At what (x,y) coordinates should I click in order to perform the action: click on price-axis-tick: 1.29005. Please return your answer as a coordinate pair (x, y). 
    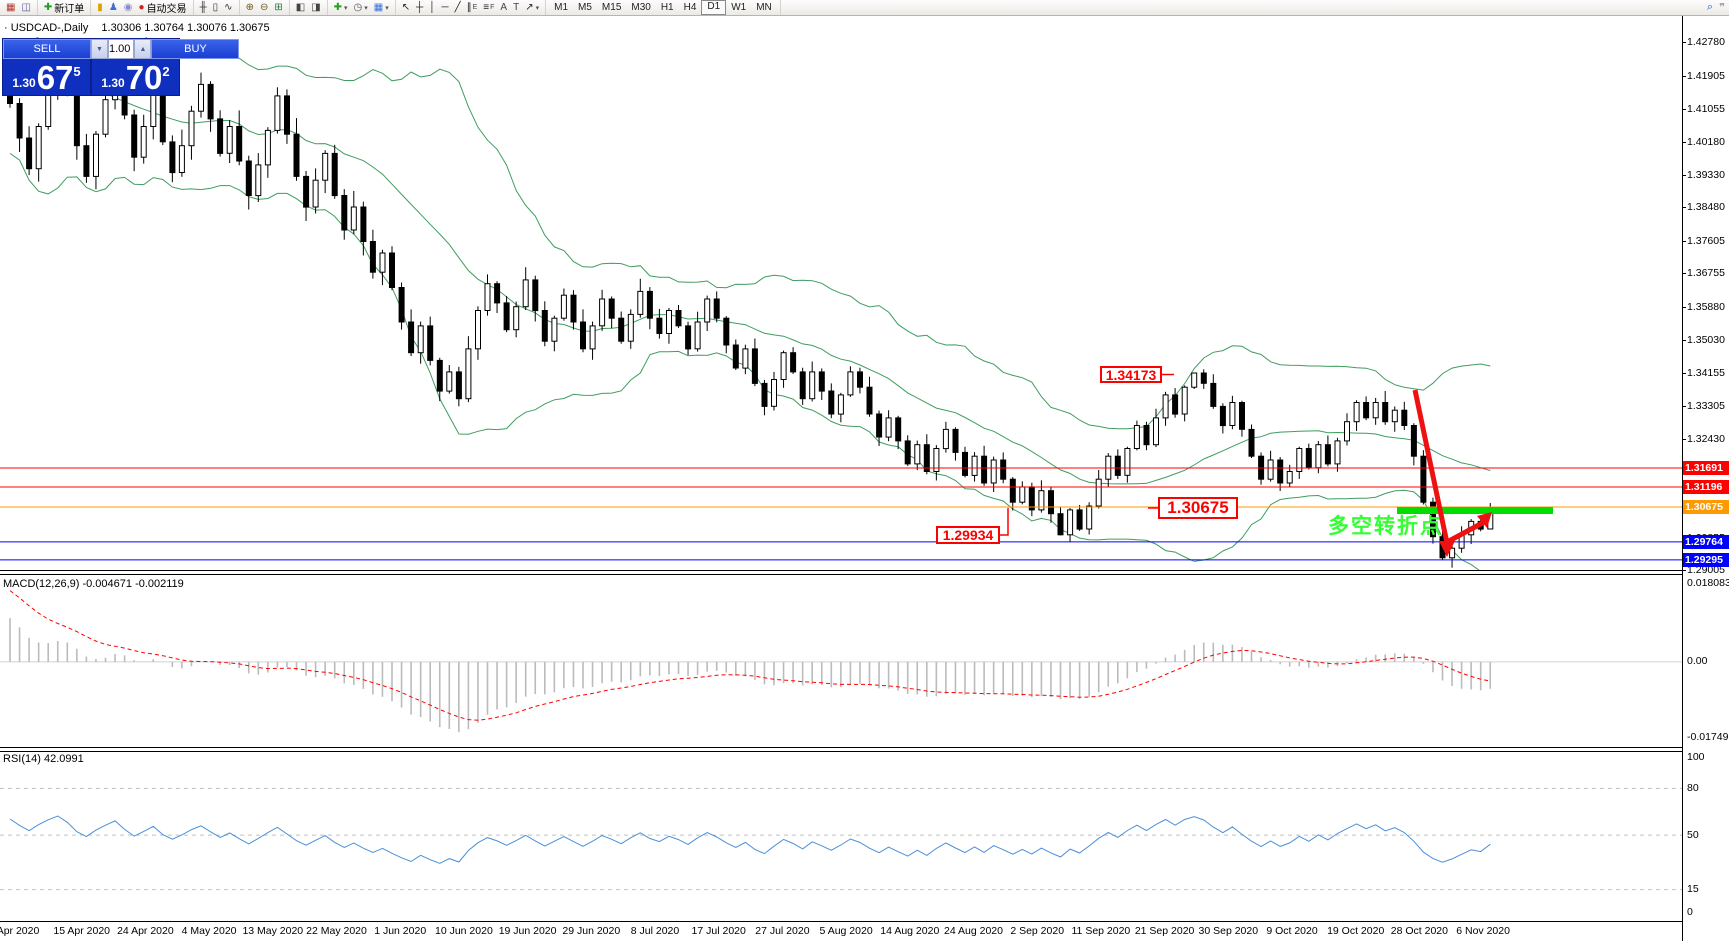
    Looking at the image, I should click on (1703, 570).